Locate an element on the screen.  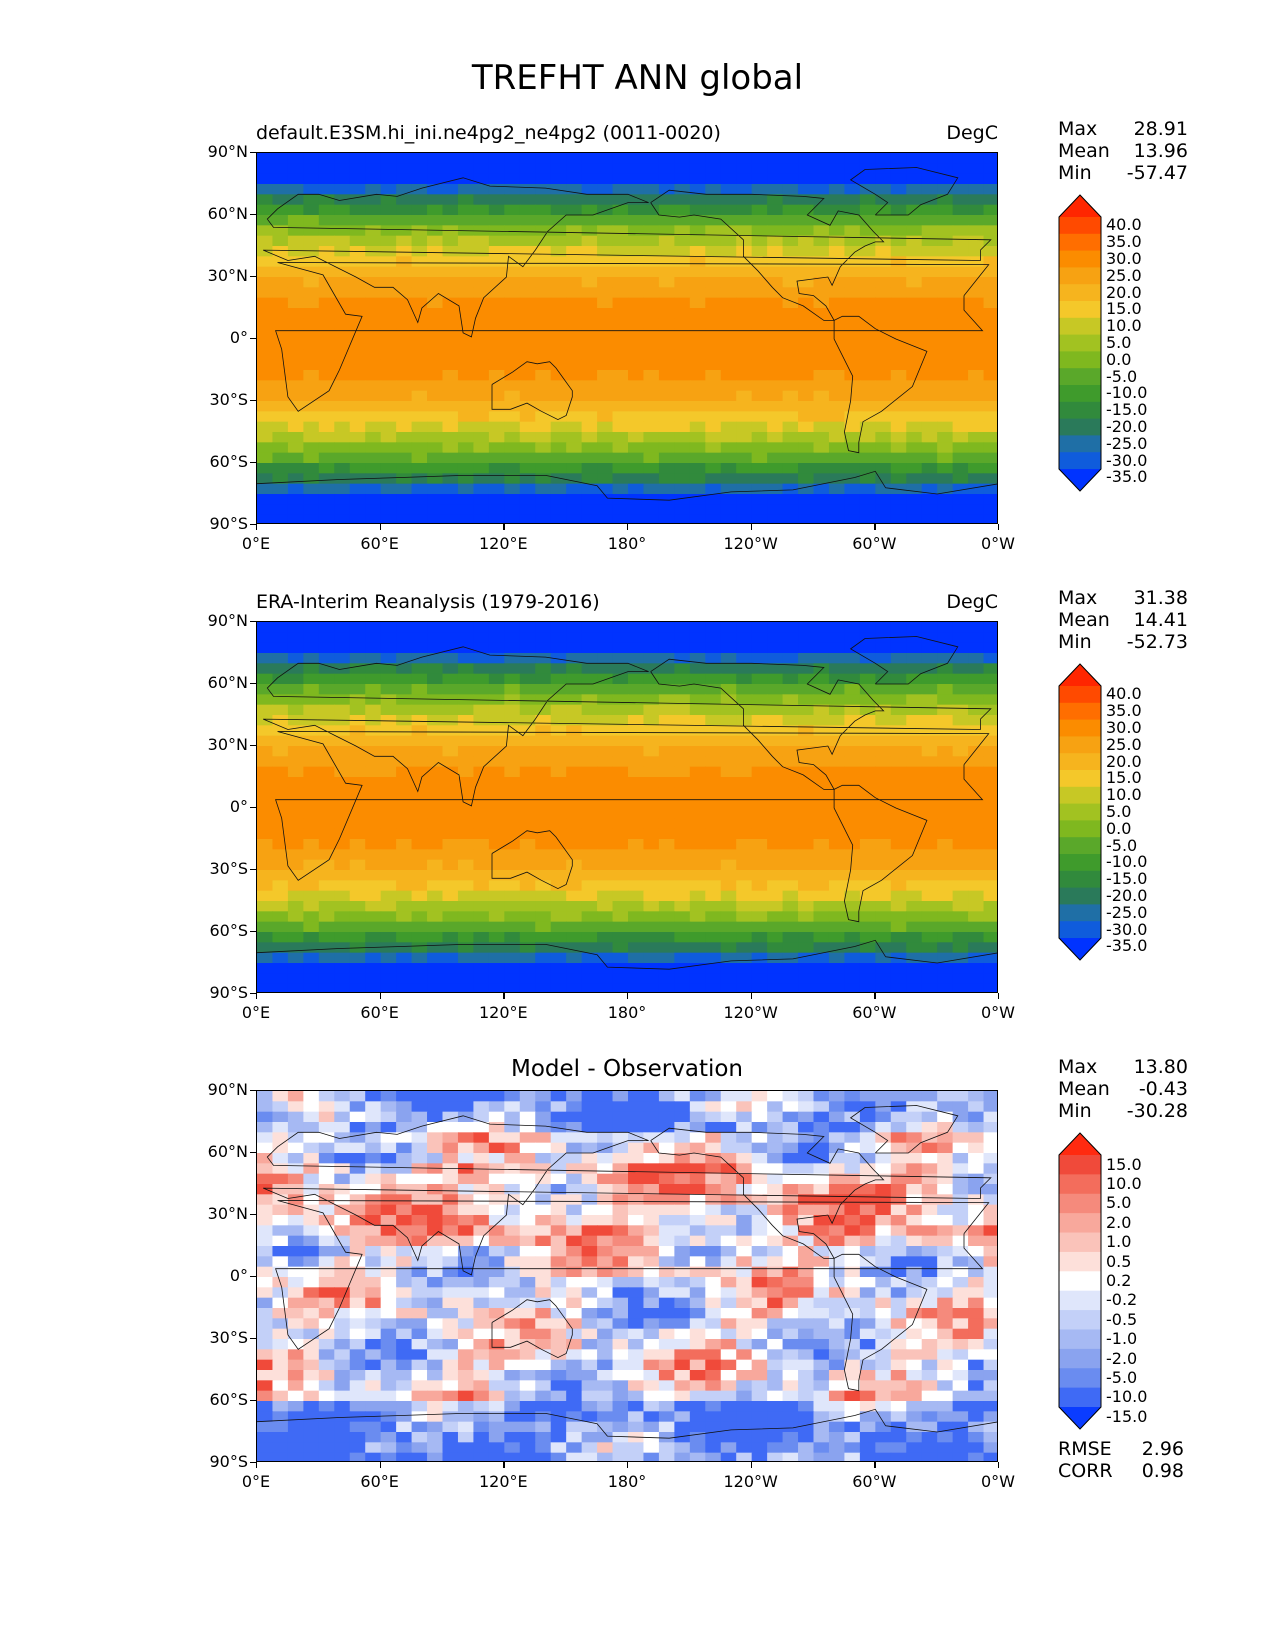
stat-max: Max 28.91 is located at coordinates (1123, 129).